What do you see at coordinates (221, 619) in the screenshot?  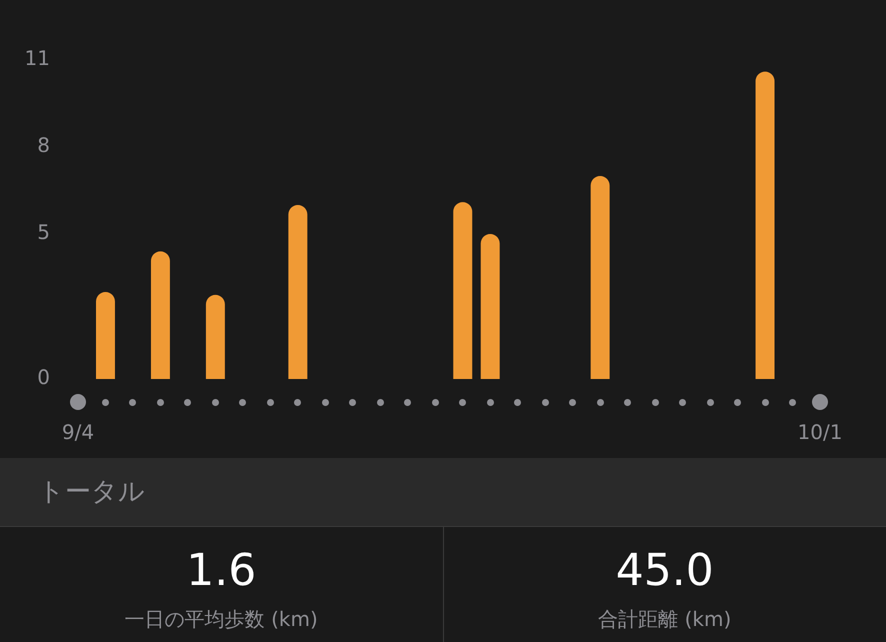 I see `text: 一日の平均歩数 (km)` at bounding box center [221, 619].